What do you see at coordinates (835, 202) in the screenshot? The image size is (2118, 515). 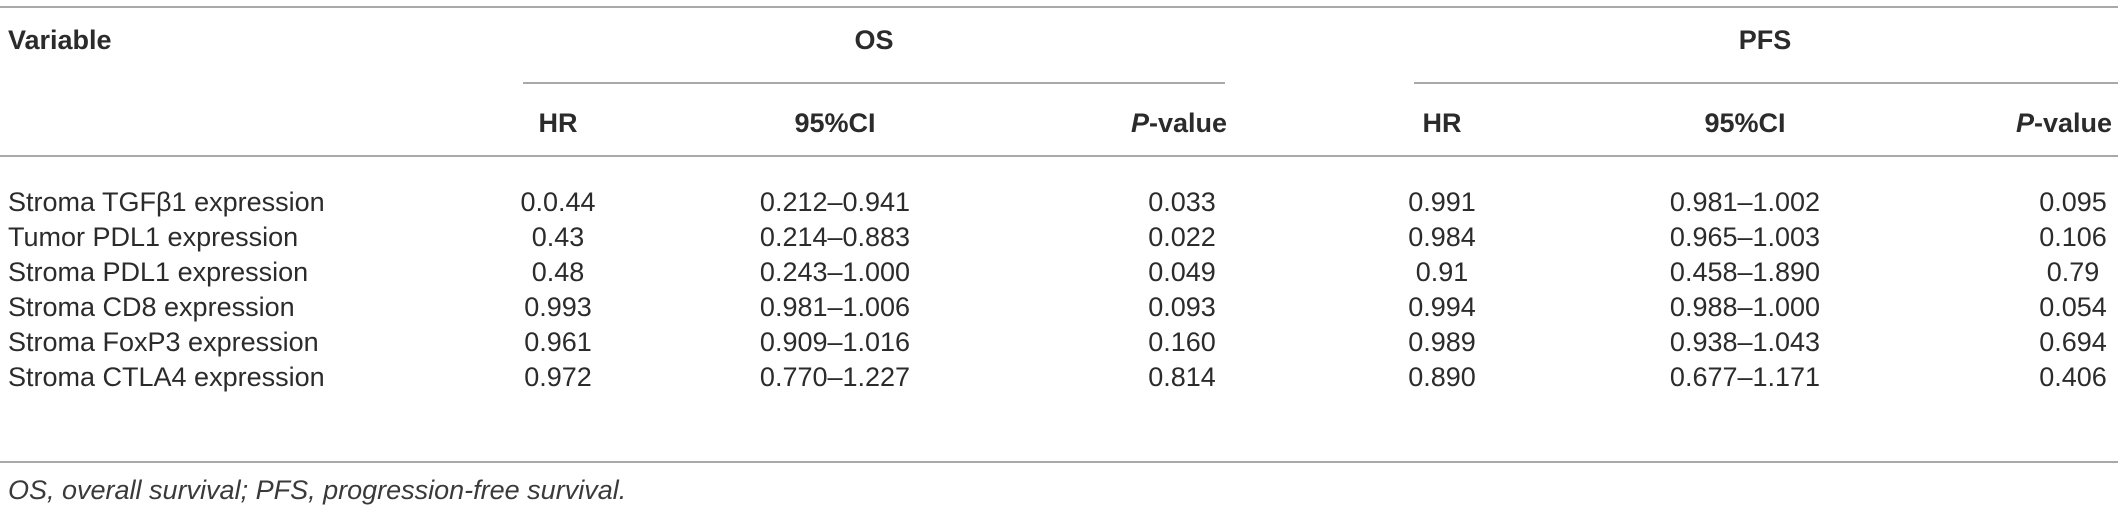 I see `cell-os-ci: 0.212–0.941` at bounding box center [835, 202].